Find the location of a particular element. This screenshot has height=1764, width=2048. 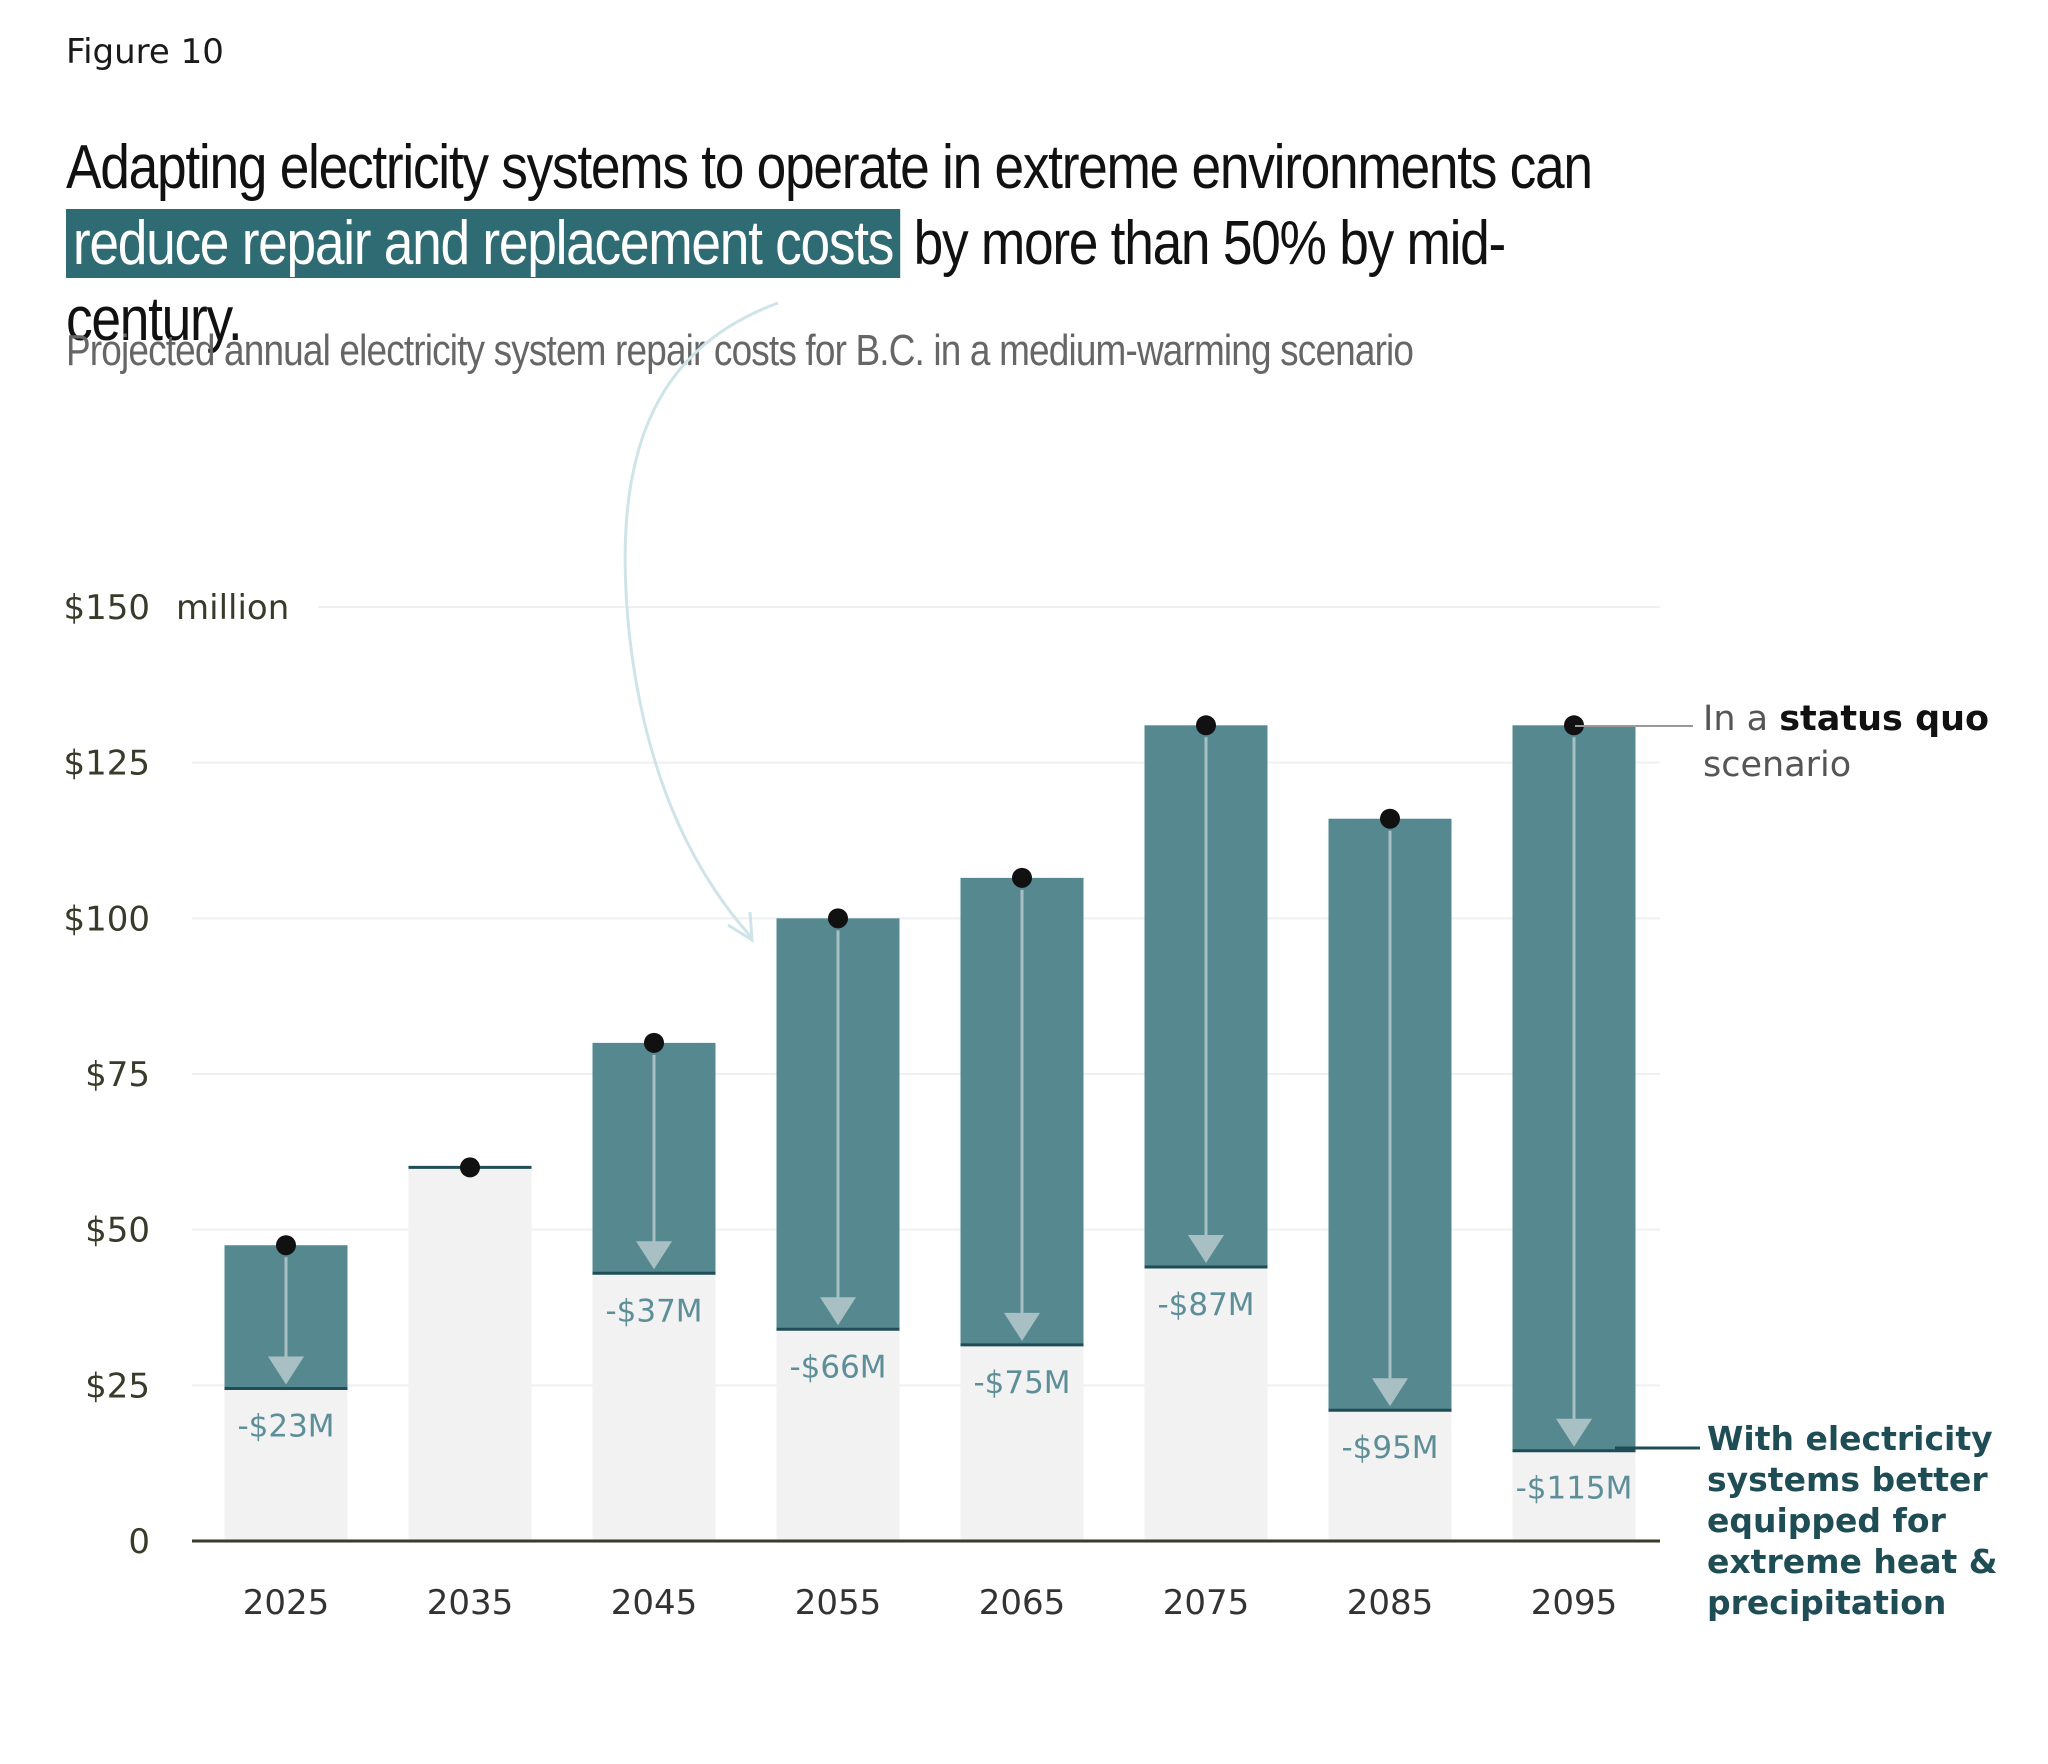

headline-highlight: reduce repair and replacement costs is located at coordinates (483, 243).